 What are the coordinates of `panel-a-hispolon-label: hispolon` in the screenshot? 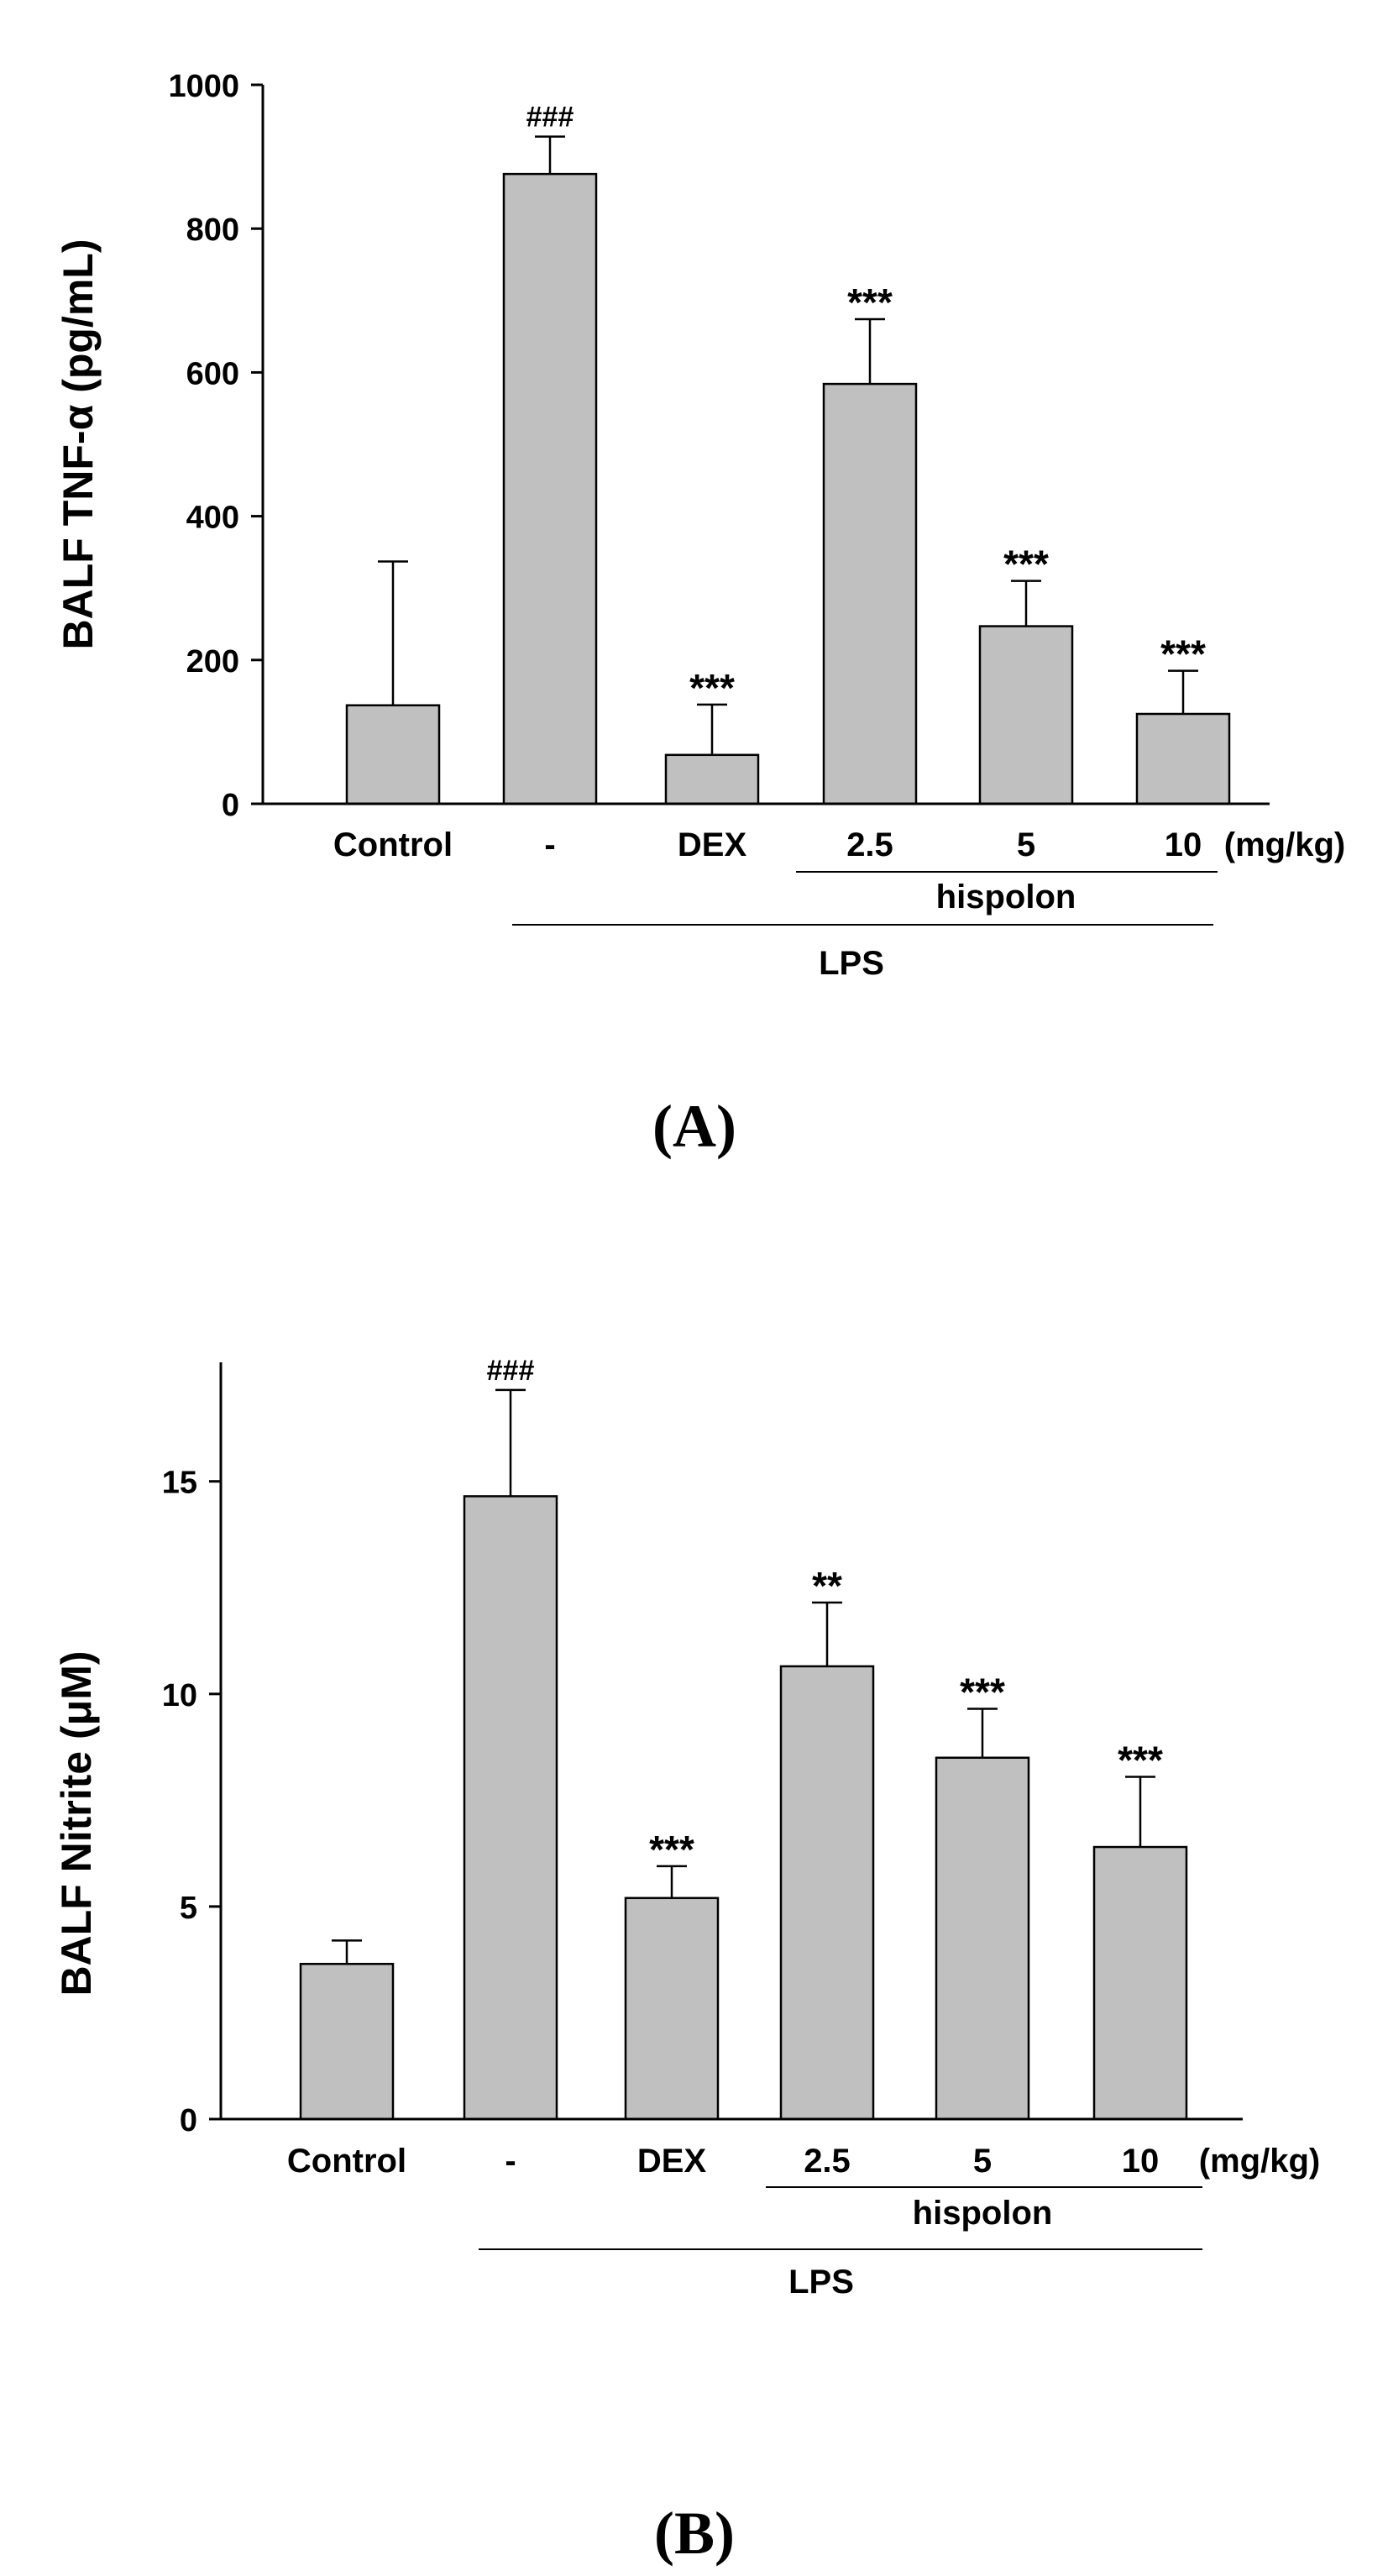 It's located at (1006, 897).